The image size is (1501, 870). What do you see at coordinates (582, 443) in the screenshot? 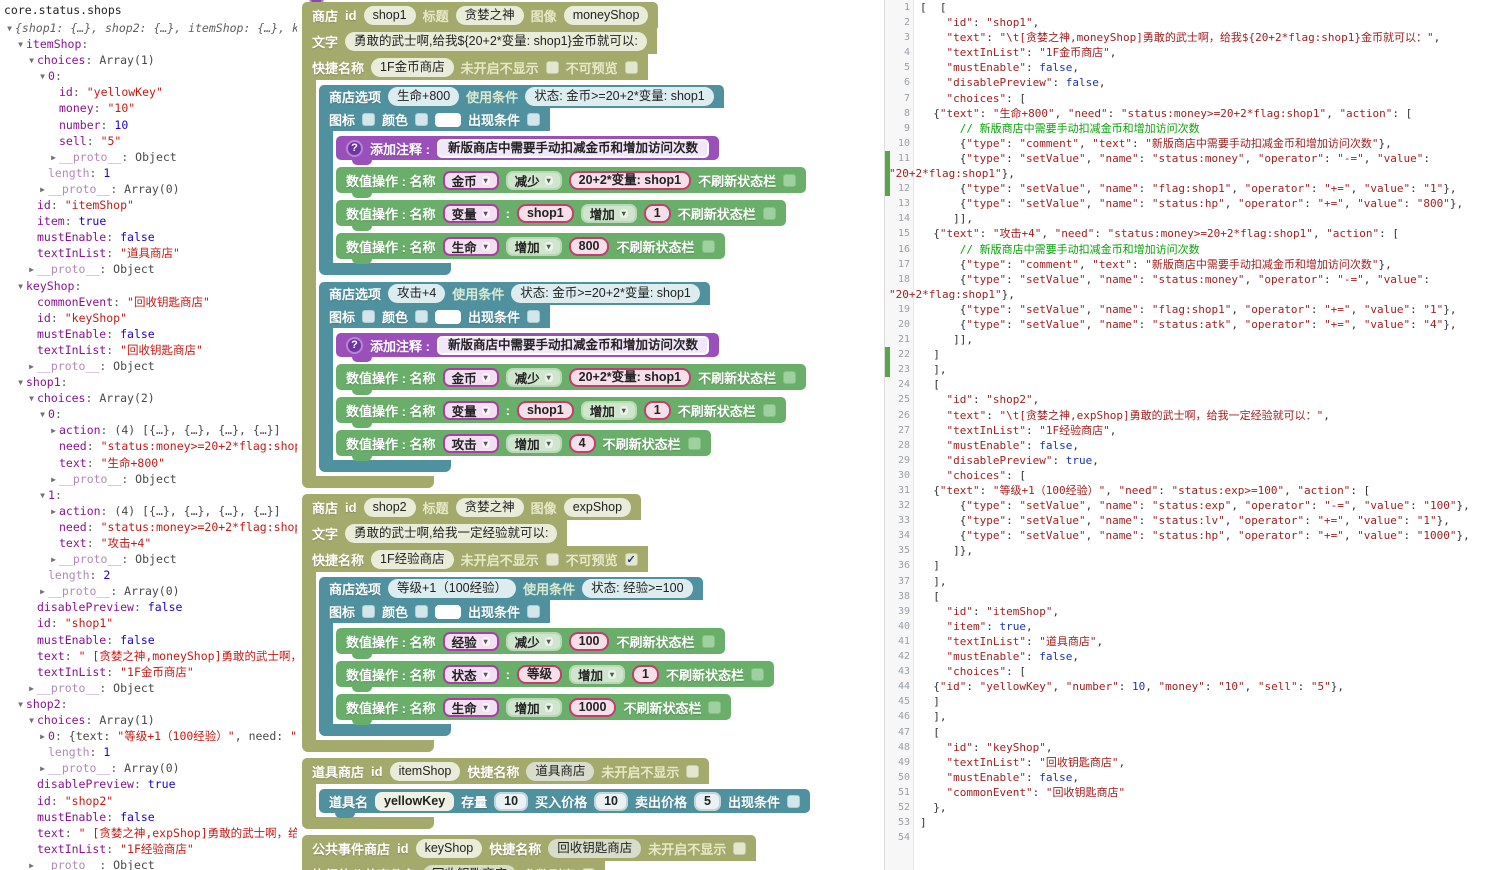
I see `value-field: 4` at bounding box center [582, 443].